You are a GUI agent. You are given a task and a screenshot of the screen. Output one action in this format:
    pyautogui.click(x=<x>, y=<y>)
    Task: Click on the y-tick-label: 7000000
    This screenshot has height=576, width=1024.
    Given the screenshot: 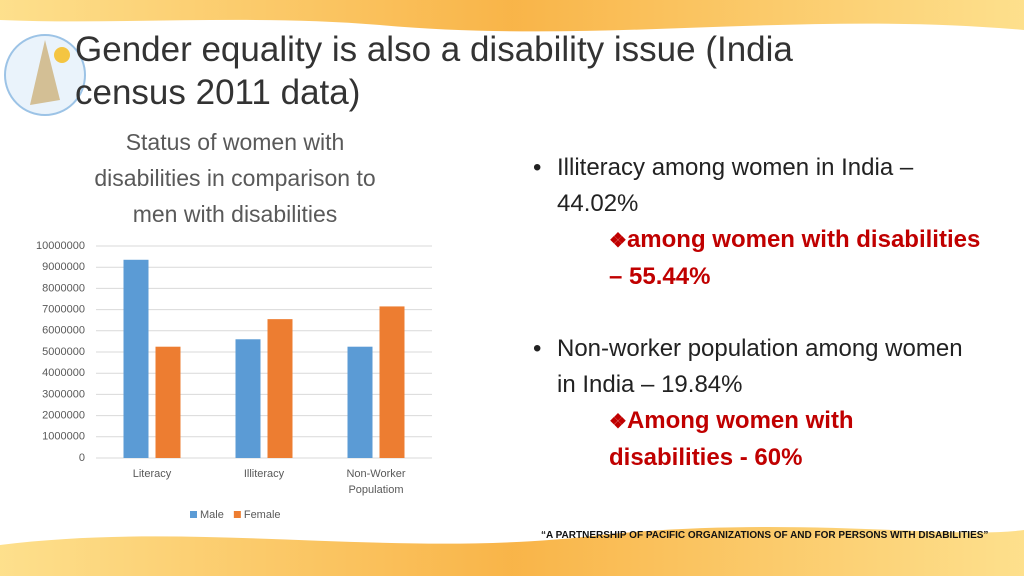 What is the action you would take?
    pyautogui.click(x=63, y=310)
    